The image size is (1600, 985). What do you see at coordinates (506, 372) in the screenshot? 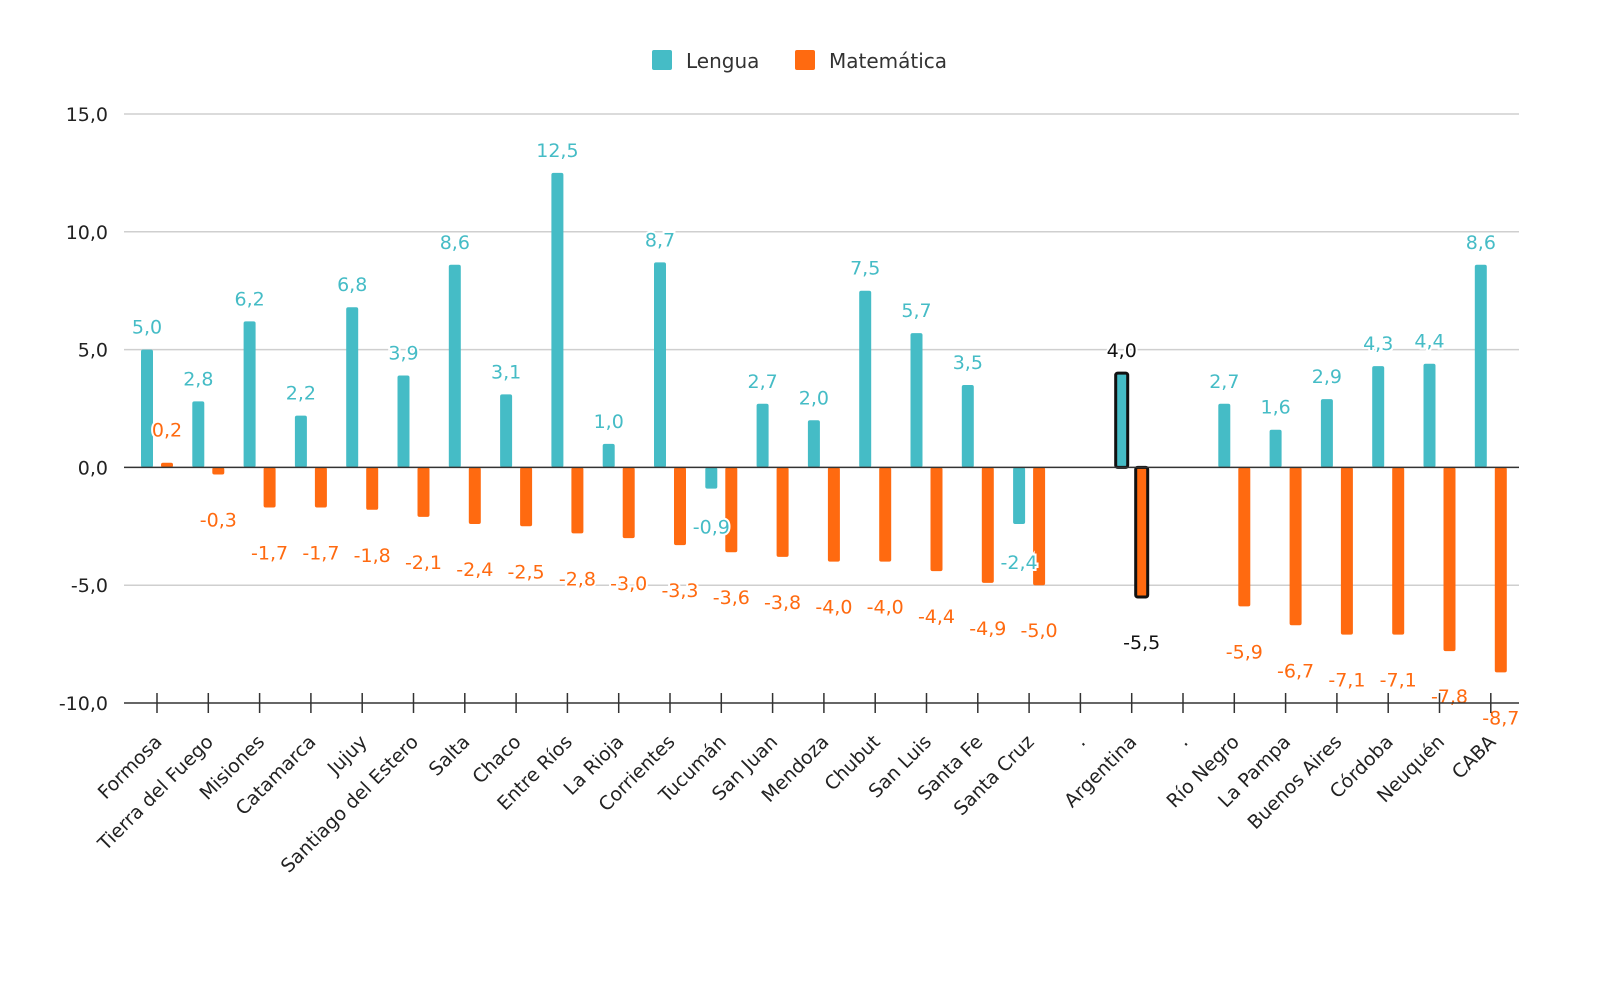
I see `data-label-lengua: 3,1` at bounding box center [506, 372].